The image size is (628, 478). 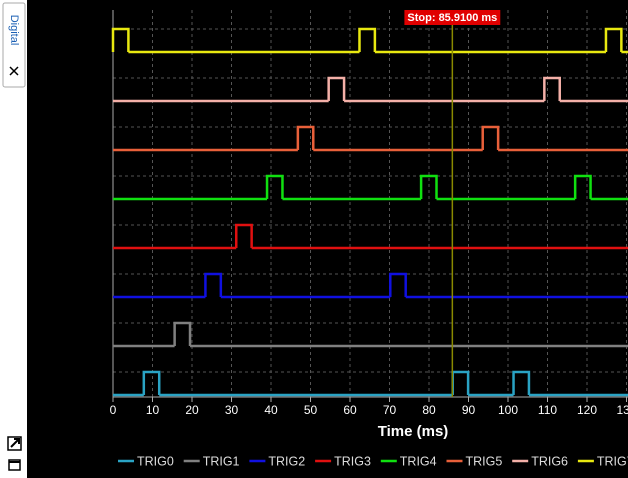 What do you see at coordinates (547, 410) in the screenshot?
I see `x-tick-label: 110` at bounding box center [547, 410].